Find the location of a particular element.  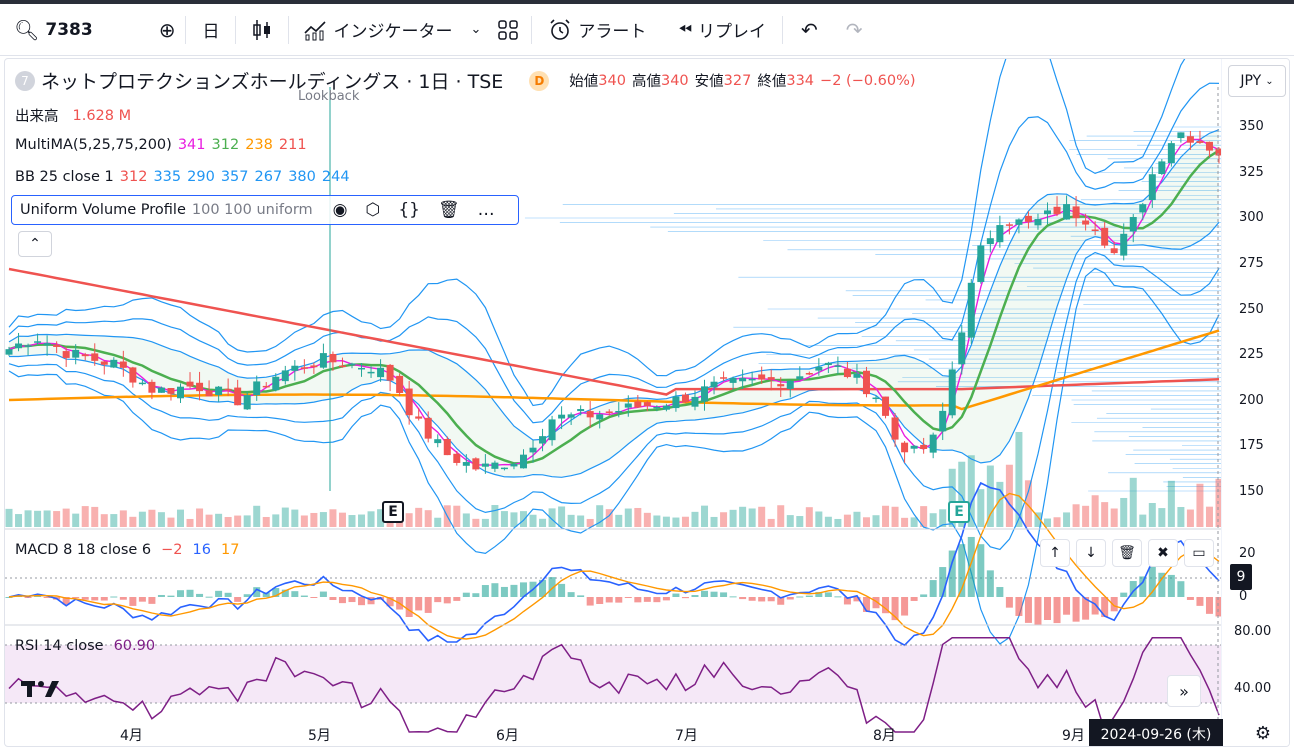

macd-tick: 0 is located at coordinates (1243, 596).